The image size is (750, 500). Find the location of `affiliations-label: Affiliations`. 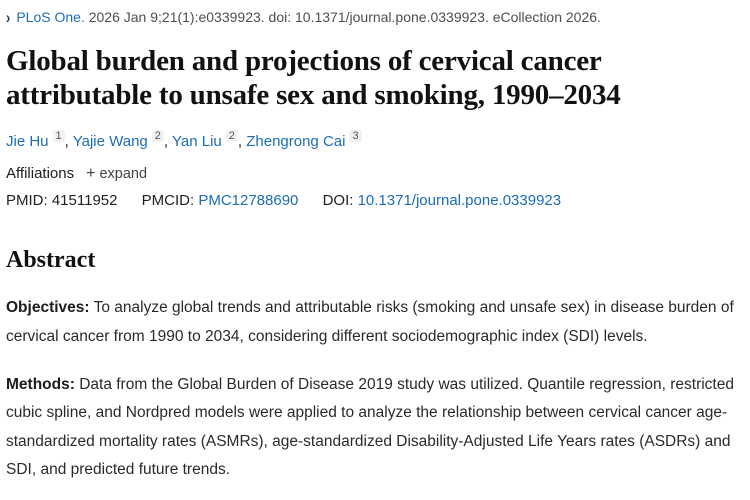

affiliations-label: Affiliations is located at coordinates (40, 174).